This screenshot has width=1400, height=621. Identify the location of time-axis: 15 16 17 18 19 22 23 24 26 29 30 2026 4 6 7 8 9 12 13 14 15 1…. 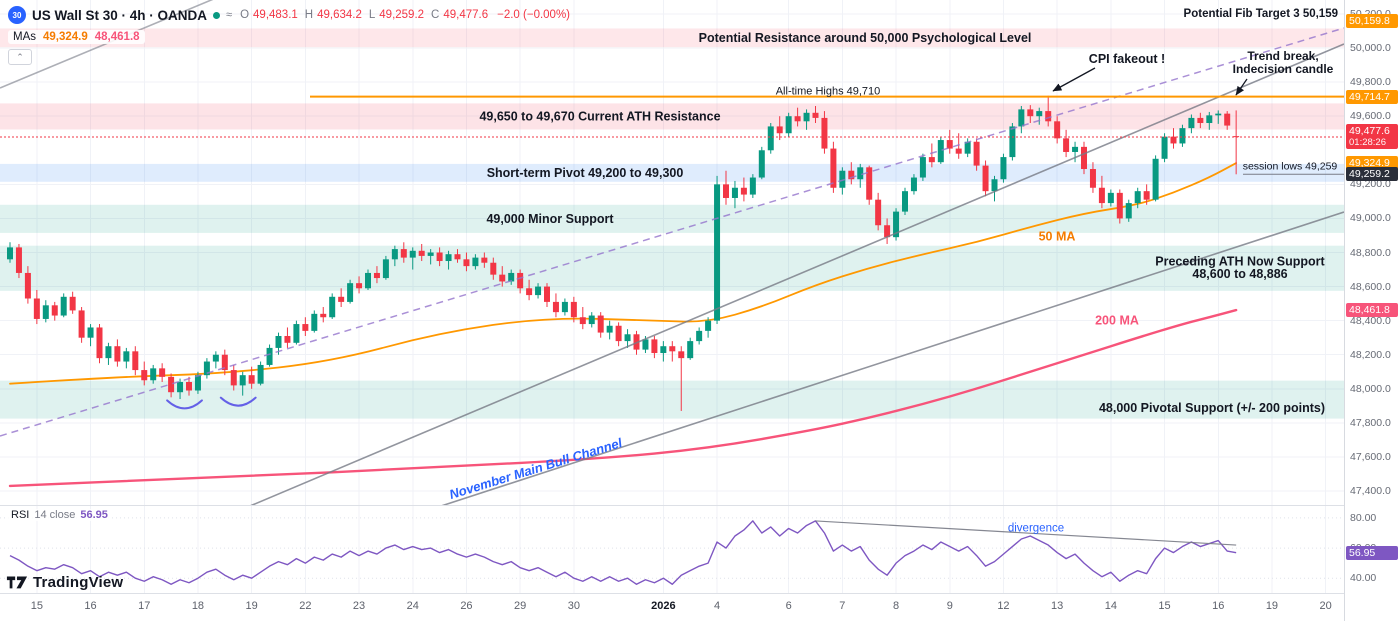
(672, 607).